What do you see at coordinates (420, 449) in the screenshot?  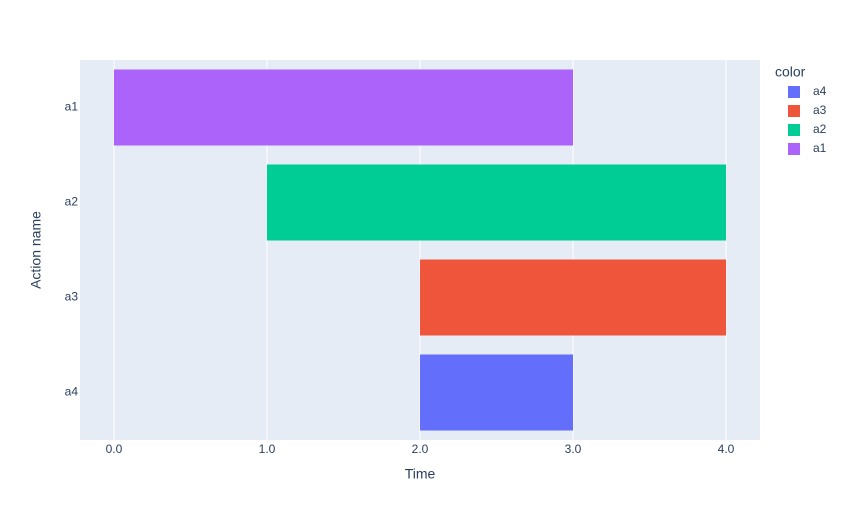 I see `x-tick-label: 2.0` at bounding box center [420, 449].